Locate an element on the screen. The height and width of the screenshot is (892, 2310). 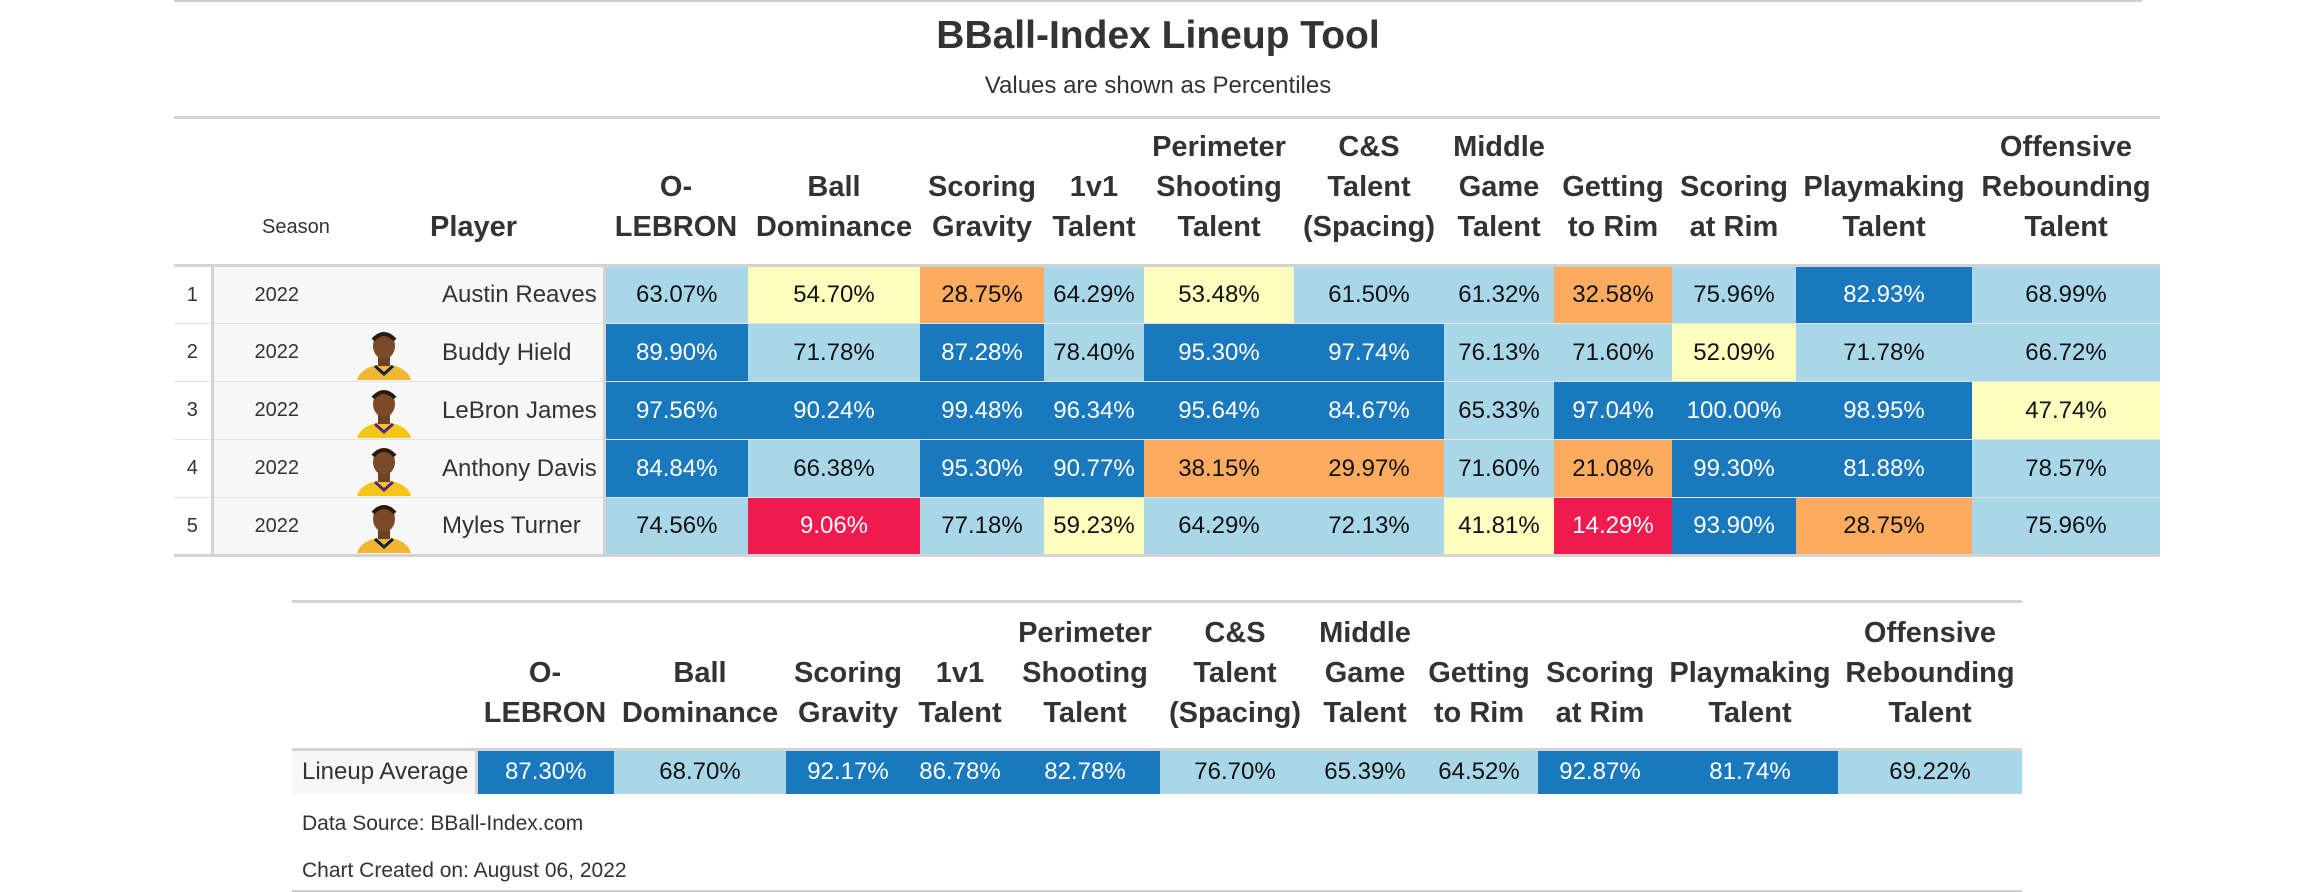
percentile-cell: 96.34% is located at coordinates (1094, 410).